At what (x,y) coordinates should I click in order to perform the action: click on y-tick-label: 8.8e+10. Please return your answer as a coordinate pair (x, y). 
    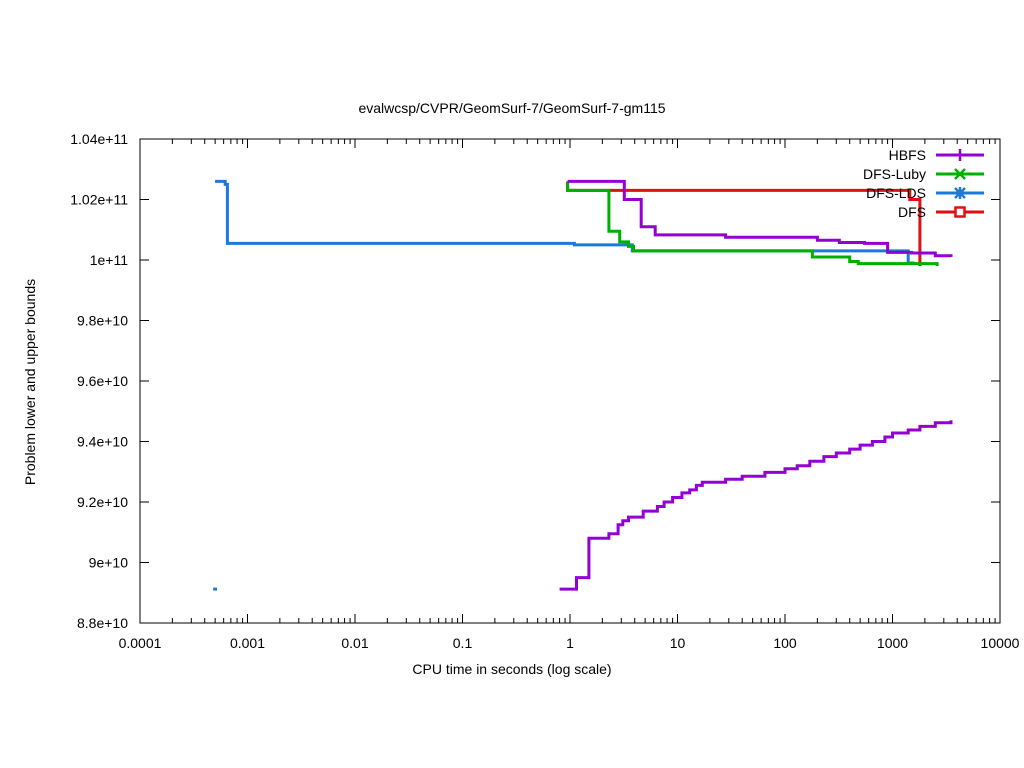
    Looking at the image, I should click on (102, 623).